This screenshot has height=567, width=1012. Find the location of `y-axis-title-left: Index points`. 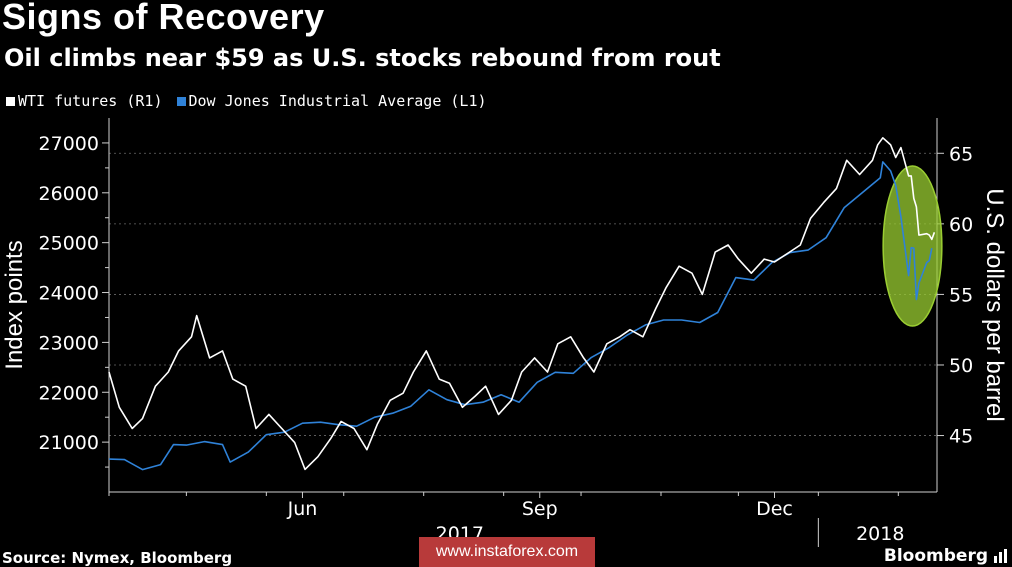

y-axis-title-left: Index points is located at coordinates (14, 304).